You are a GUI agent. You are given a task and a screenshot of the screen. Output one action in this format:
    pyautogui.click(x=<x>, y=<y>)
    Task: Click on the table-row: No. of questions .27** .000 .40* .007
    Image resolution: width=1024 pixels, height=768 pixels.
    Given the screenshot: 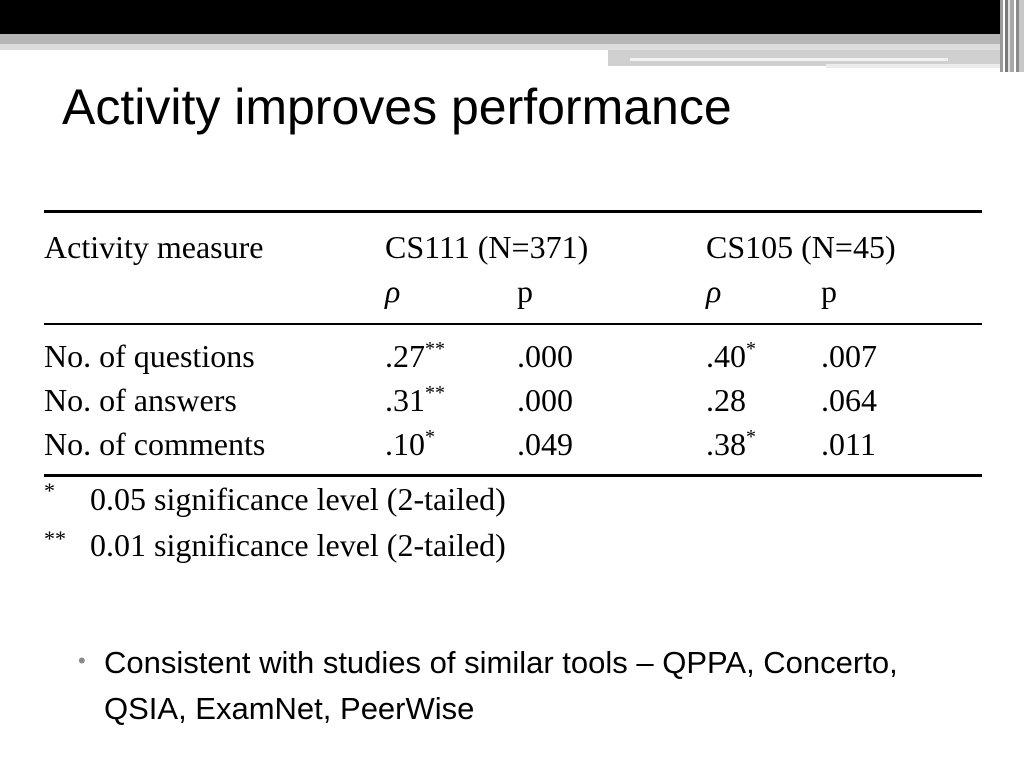 What is the action you would take?
    pyautogui.click(x=513, y=356)
    